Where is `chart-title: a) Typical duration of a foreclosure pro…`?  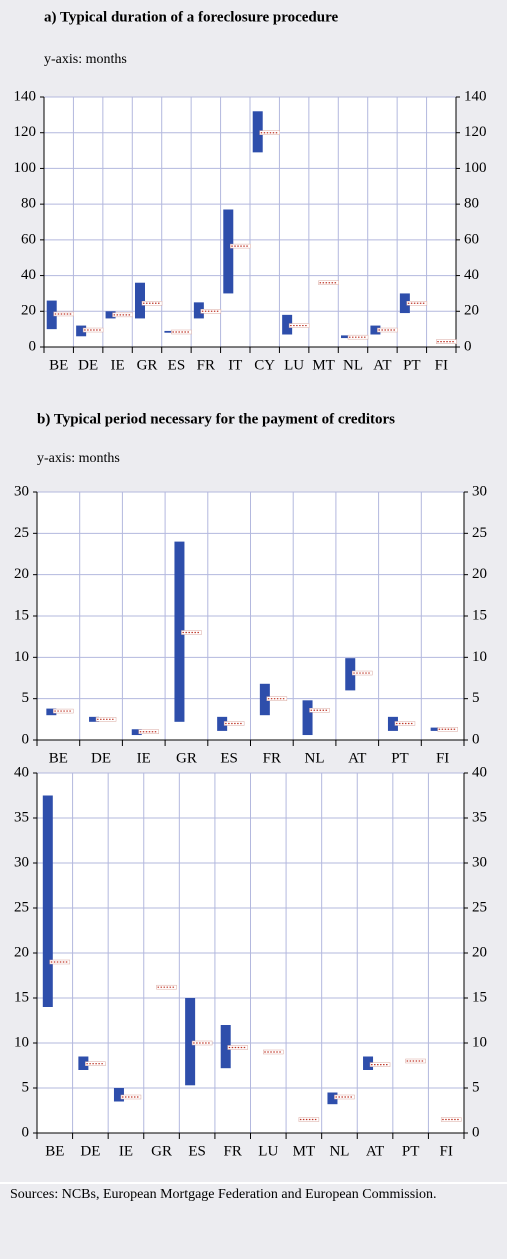 chart-title: a) Typical duration of a foreclosure pro… is located at coordinates (191, 17).